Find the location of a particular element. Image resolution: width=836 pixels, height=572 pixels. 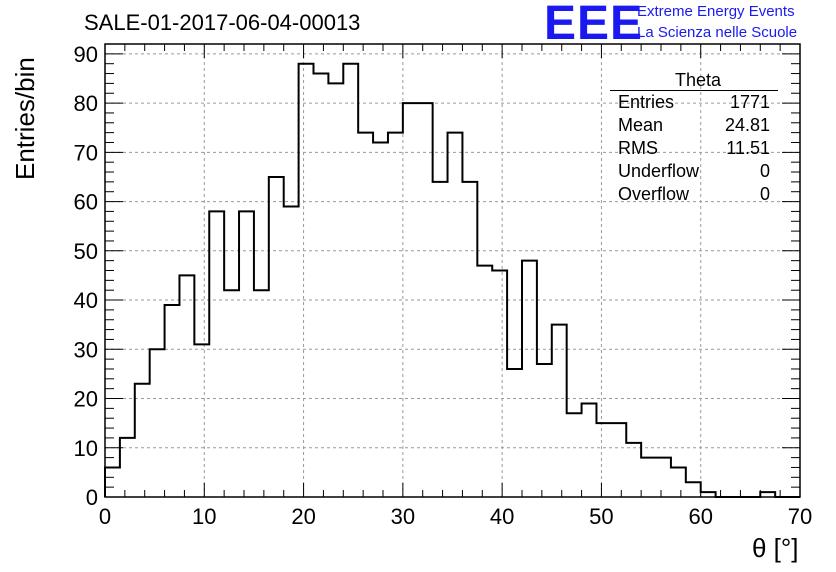

y-axis-label: Entries/bin is located at coordinates (25, 118).